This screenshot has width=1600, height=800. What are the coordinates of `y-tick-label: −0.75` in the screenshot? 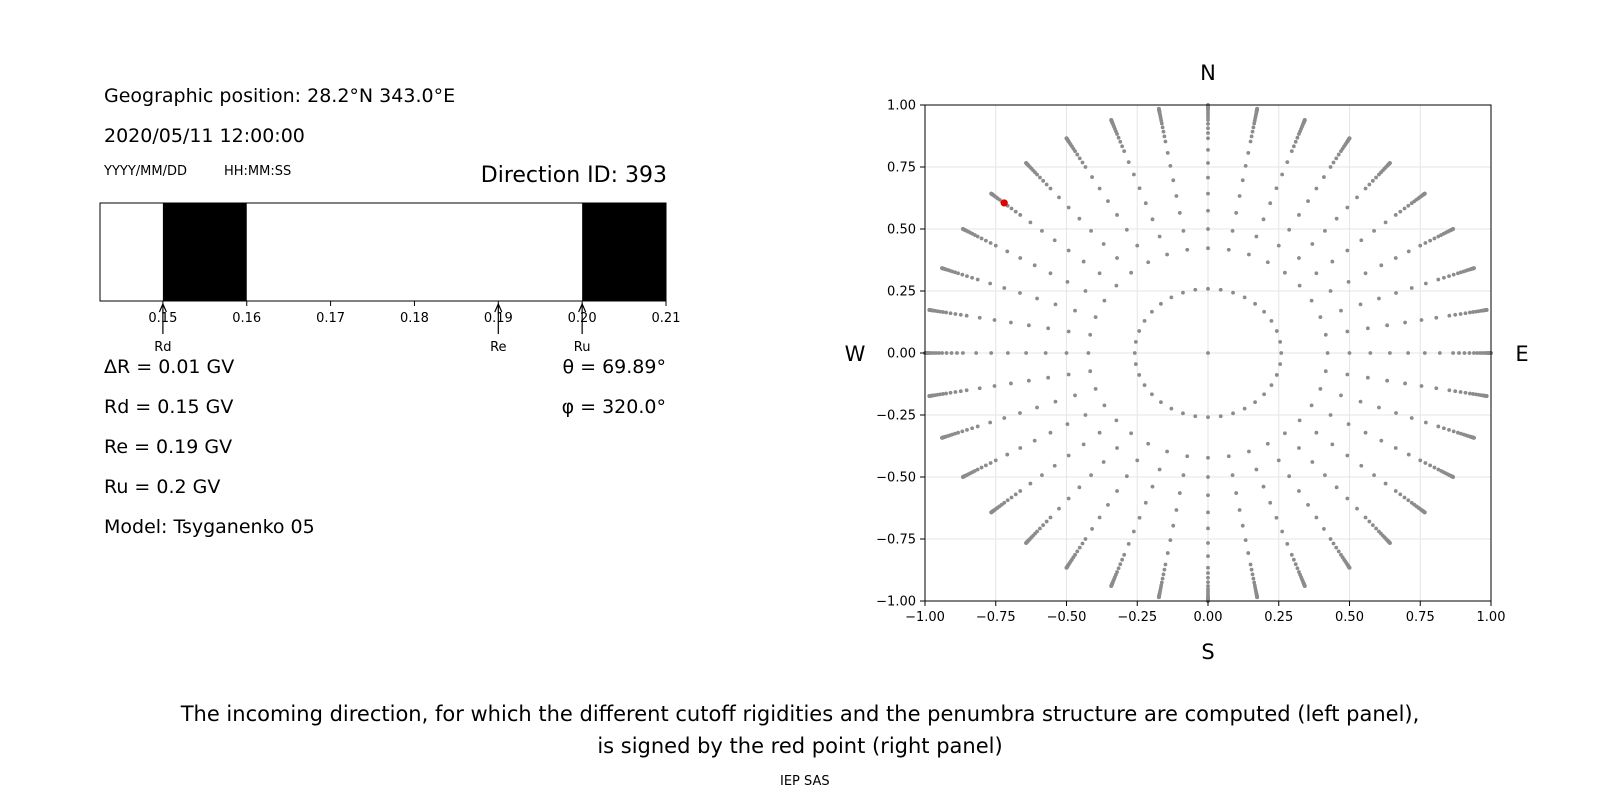 It's located at (896, 540).